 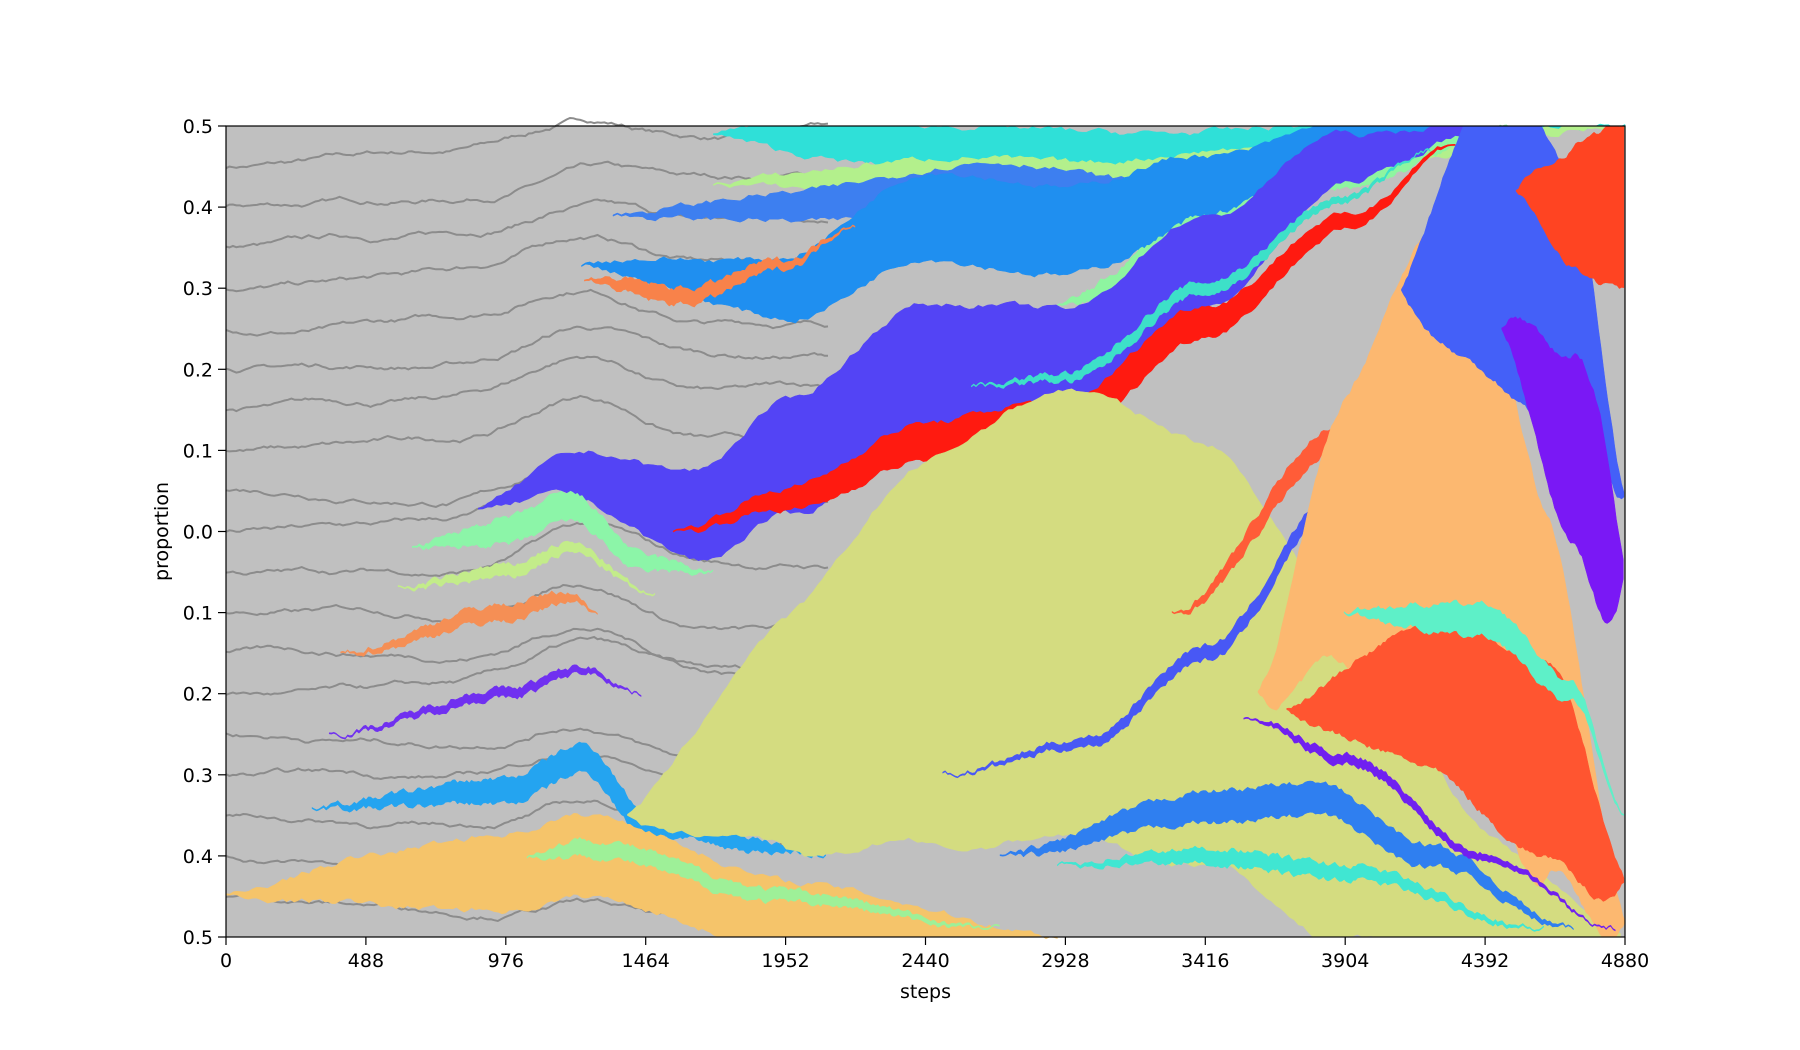 I want to click on stream-lime-left, so click(x=526, y=568).